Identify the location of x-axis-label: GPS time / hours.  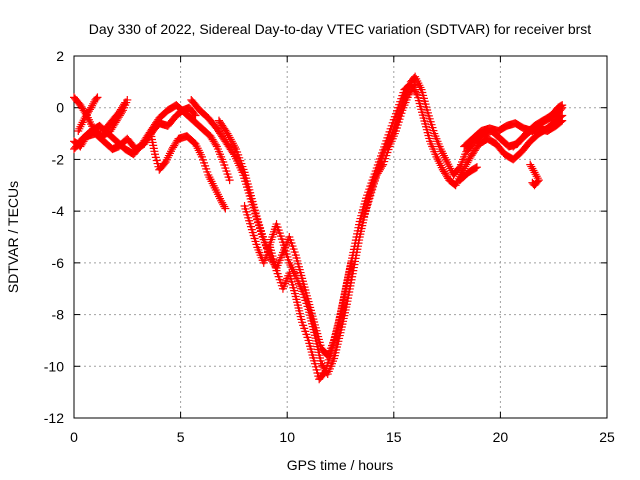
(340, 465).